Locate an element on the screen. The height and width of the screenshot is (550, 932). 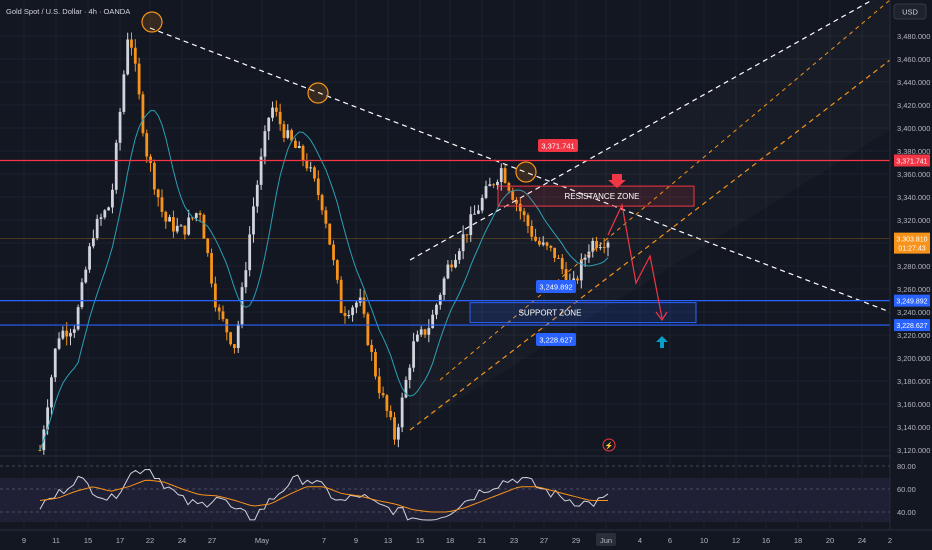
peak-marker-circle is located at coordinates (318, 93).